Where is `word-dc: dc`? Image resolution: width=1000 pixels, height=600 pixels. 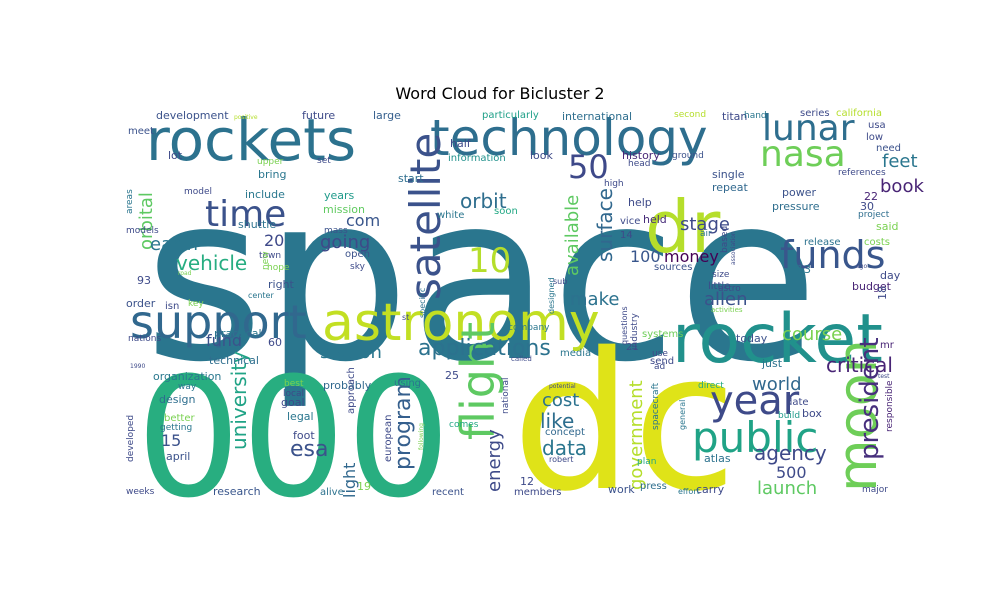 word-dc: dc is located at coordinates (624, 422).